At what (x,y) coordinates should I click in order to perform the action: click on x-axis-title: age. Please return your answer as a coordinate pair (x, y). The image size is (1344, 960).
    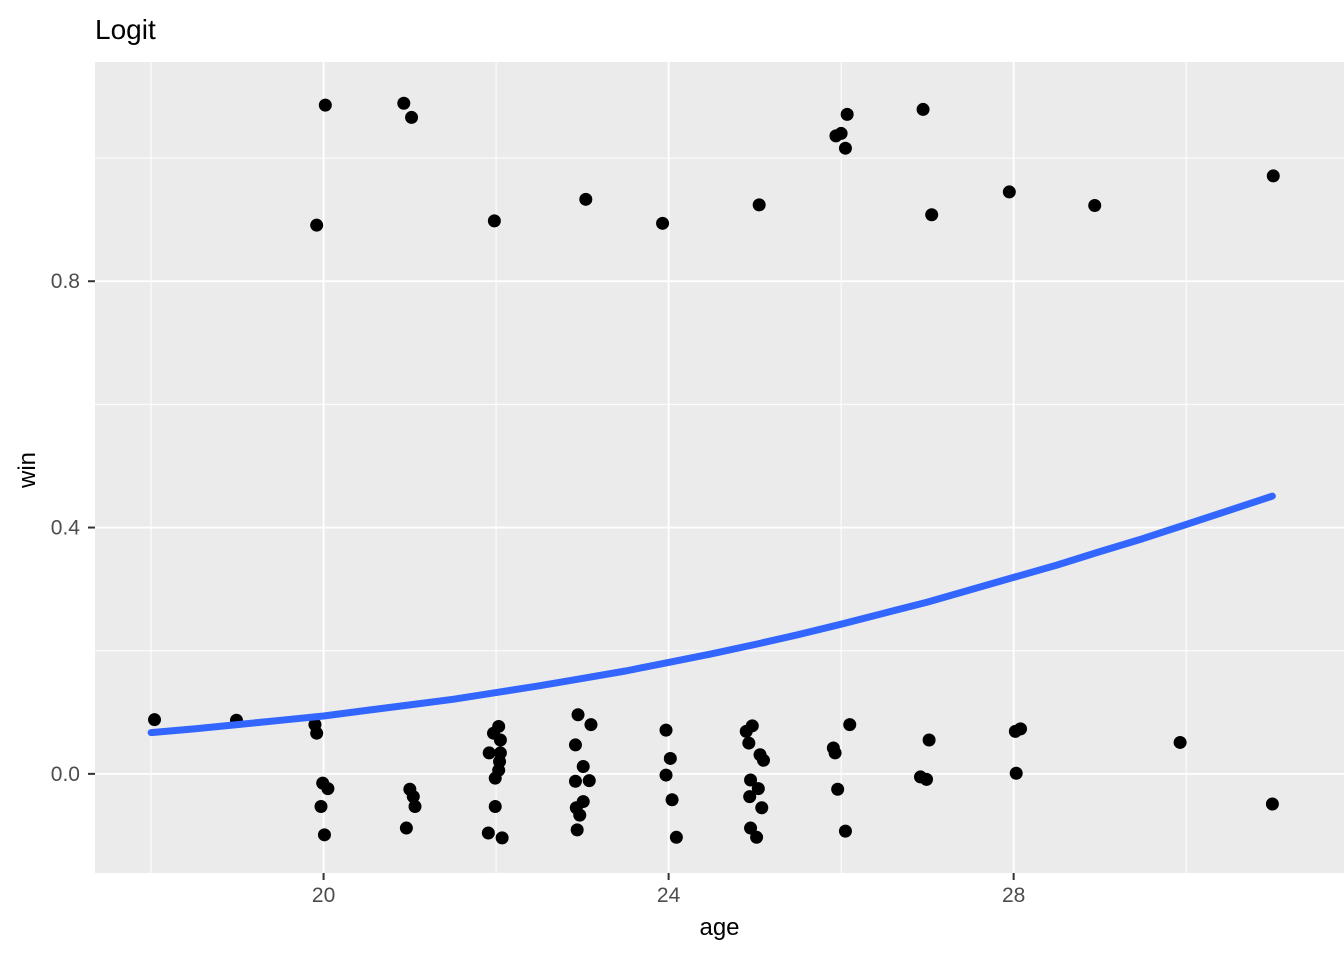
    Looking at the image, I should click on (719, 927).